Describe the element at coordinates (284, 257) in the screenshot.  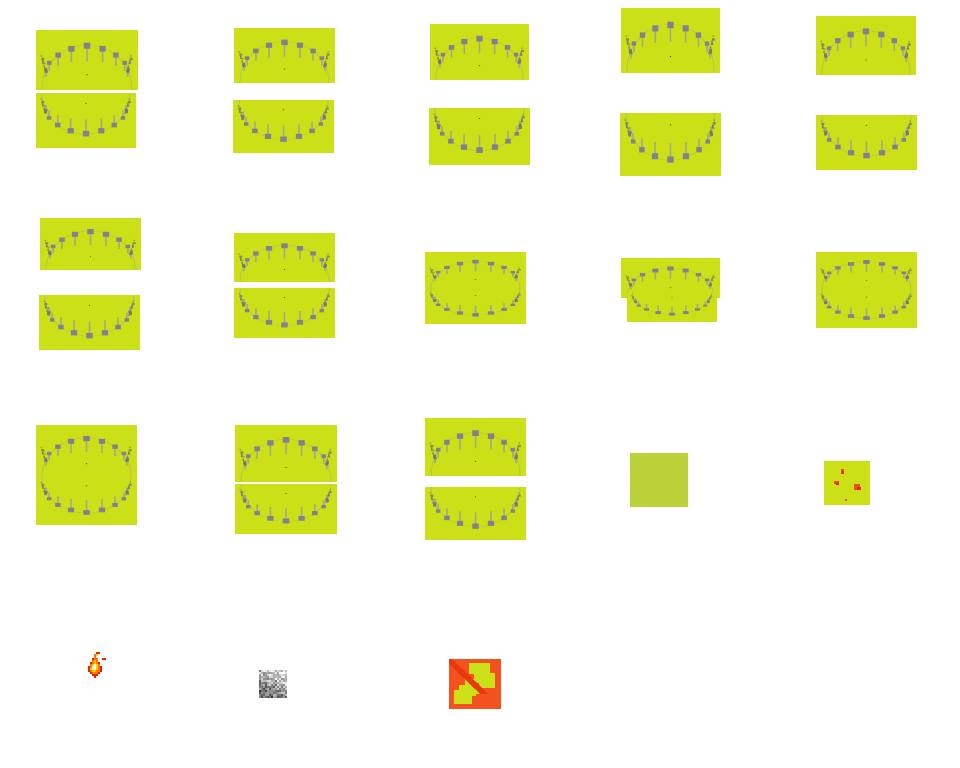
I see `arena-r2c2-top` at that location.